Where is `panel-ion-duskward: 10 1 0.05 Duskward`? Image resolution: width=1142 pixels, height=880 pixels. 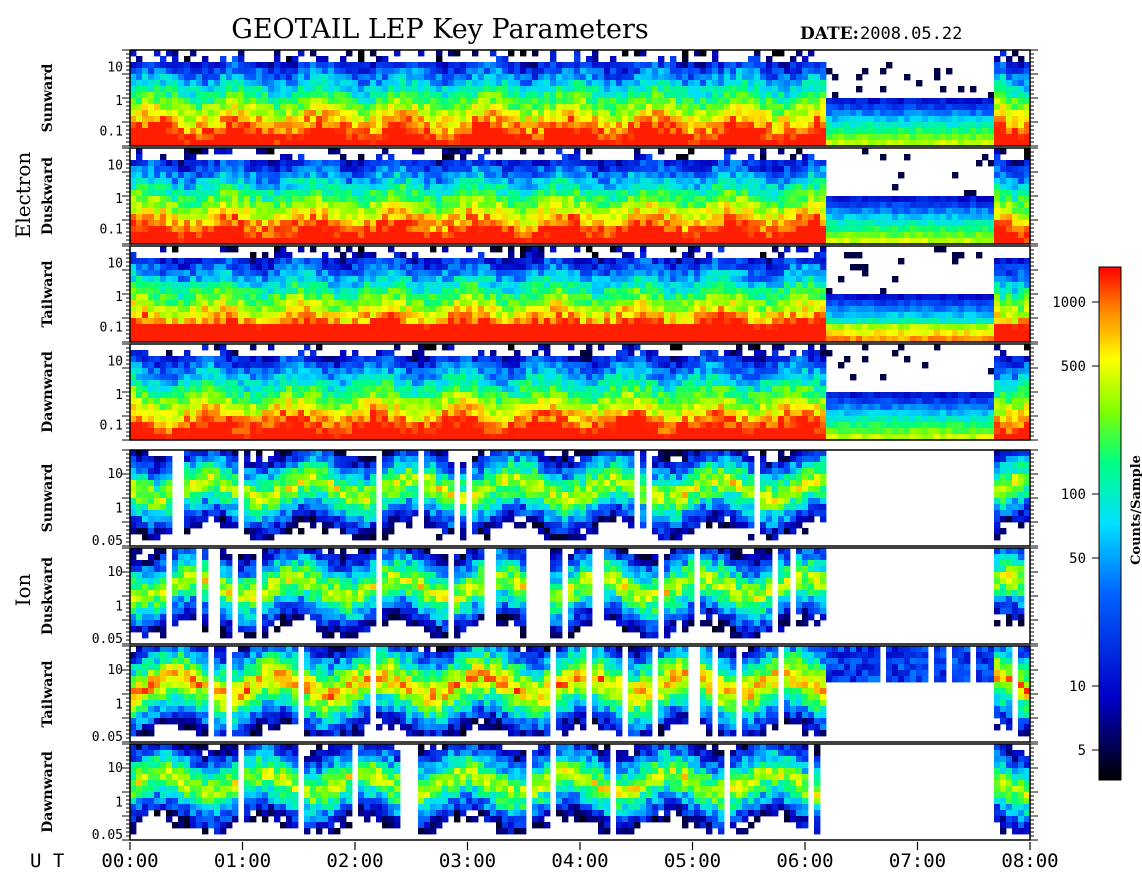 panel-ion-duskward: 10 1 0.05 Duskward is located at coordinates (539, 597).